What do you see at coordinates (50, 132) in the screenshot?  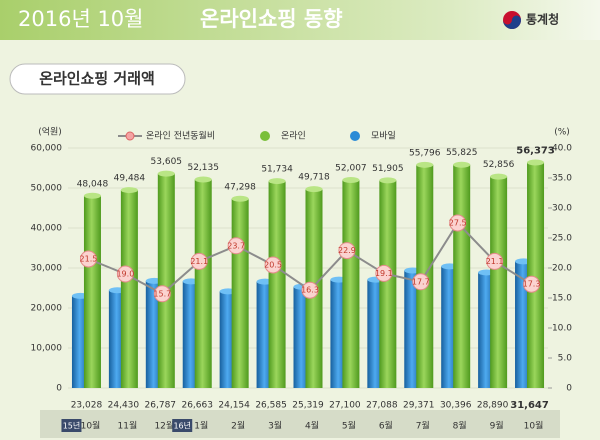 I see `y-axis-label: (억원)` at bounding box center [50, 132].